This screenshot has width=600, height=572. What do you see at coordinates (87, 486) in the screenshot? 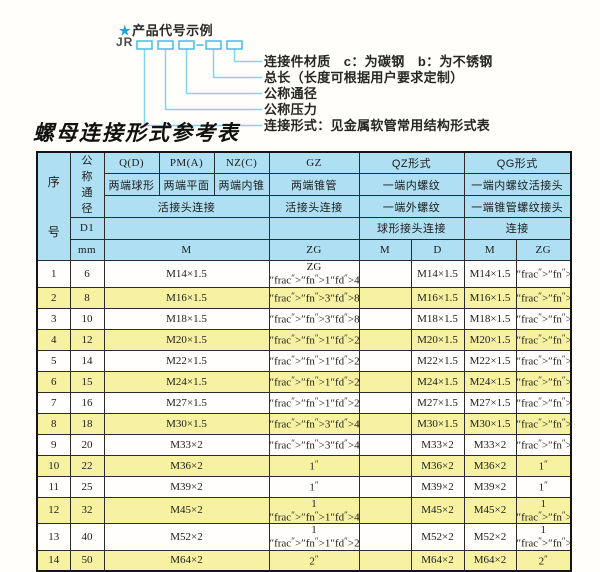
I see `cell-dn: 25` at bounding box center [87, 486].